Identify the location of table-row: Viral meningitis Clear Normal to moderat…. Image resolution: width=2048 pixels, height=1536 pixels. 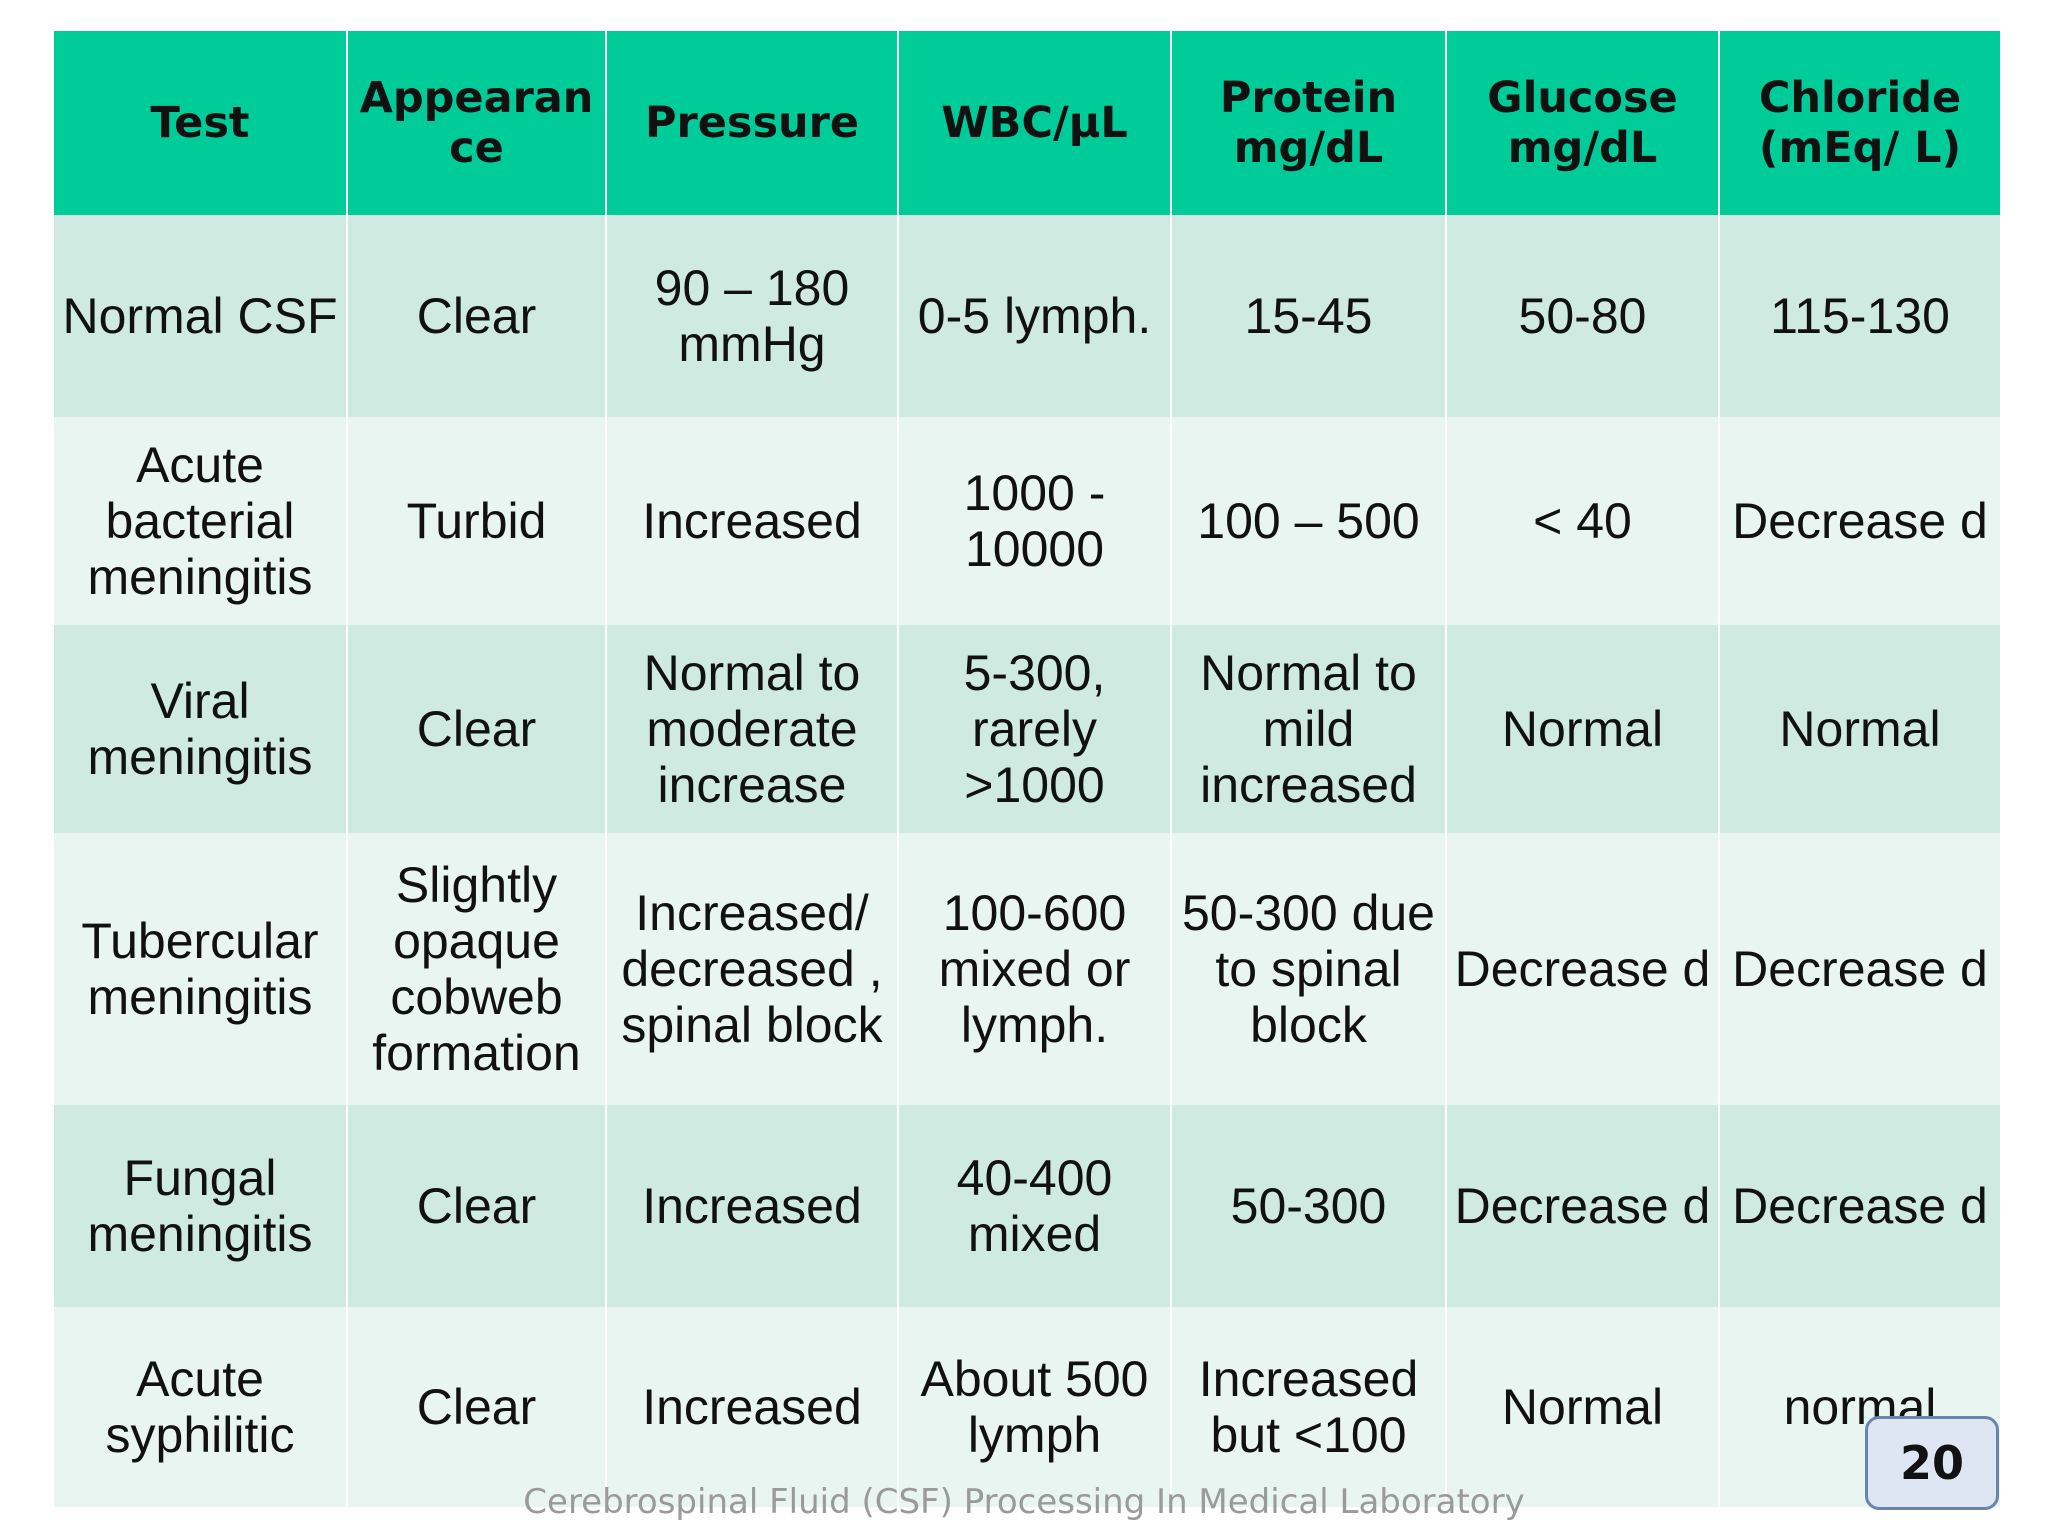
(1027, 729).